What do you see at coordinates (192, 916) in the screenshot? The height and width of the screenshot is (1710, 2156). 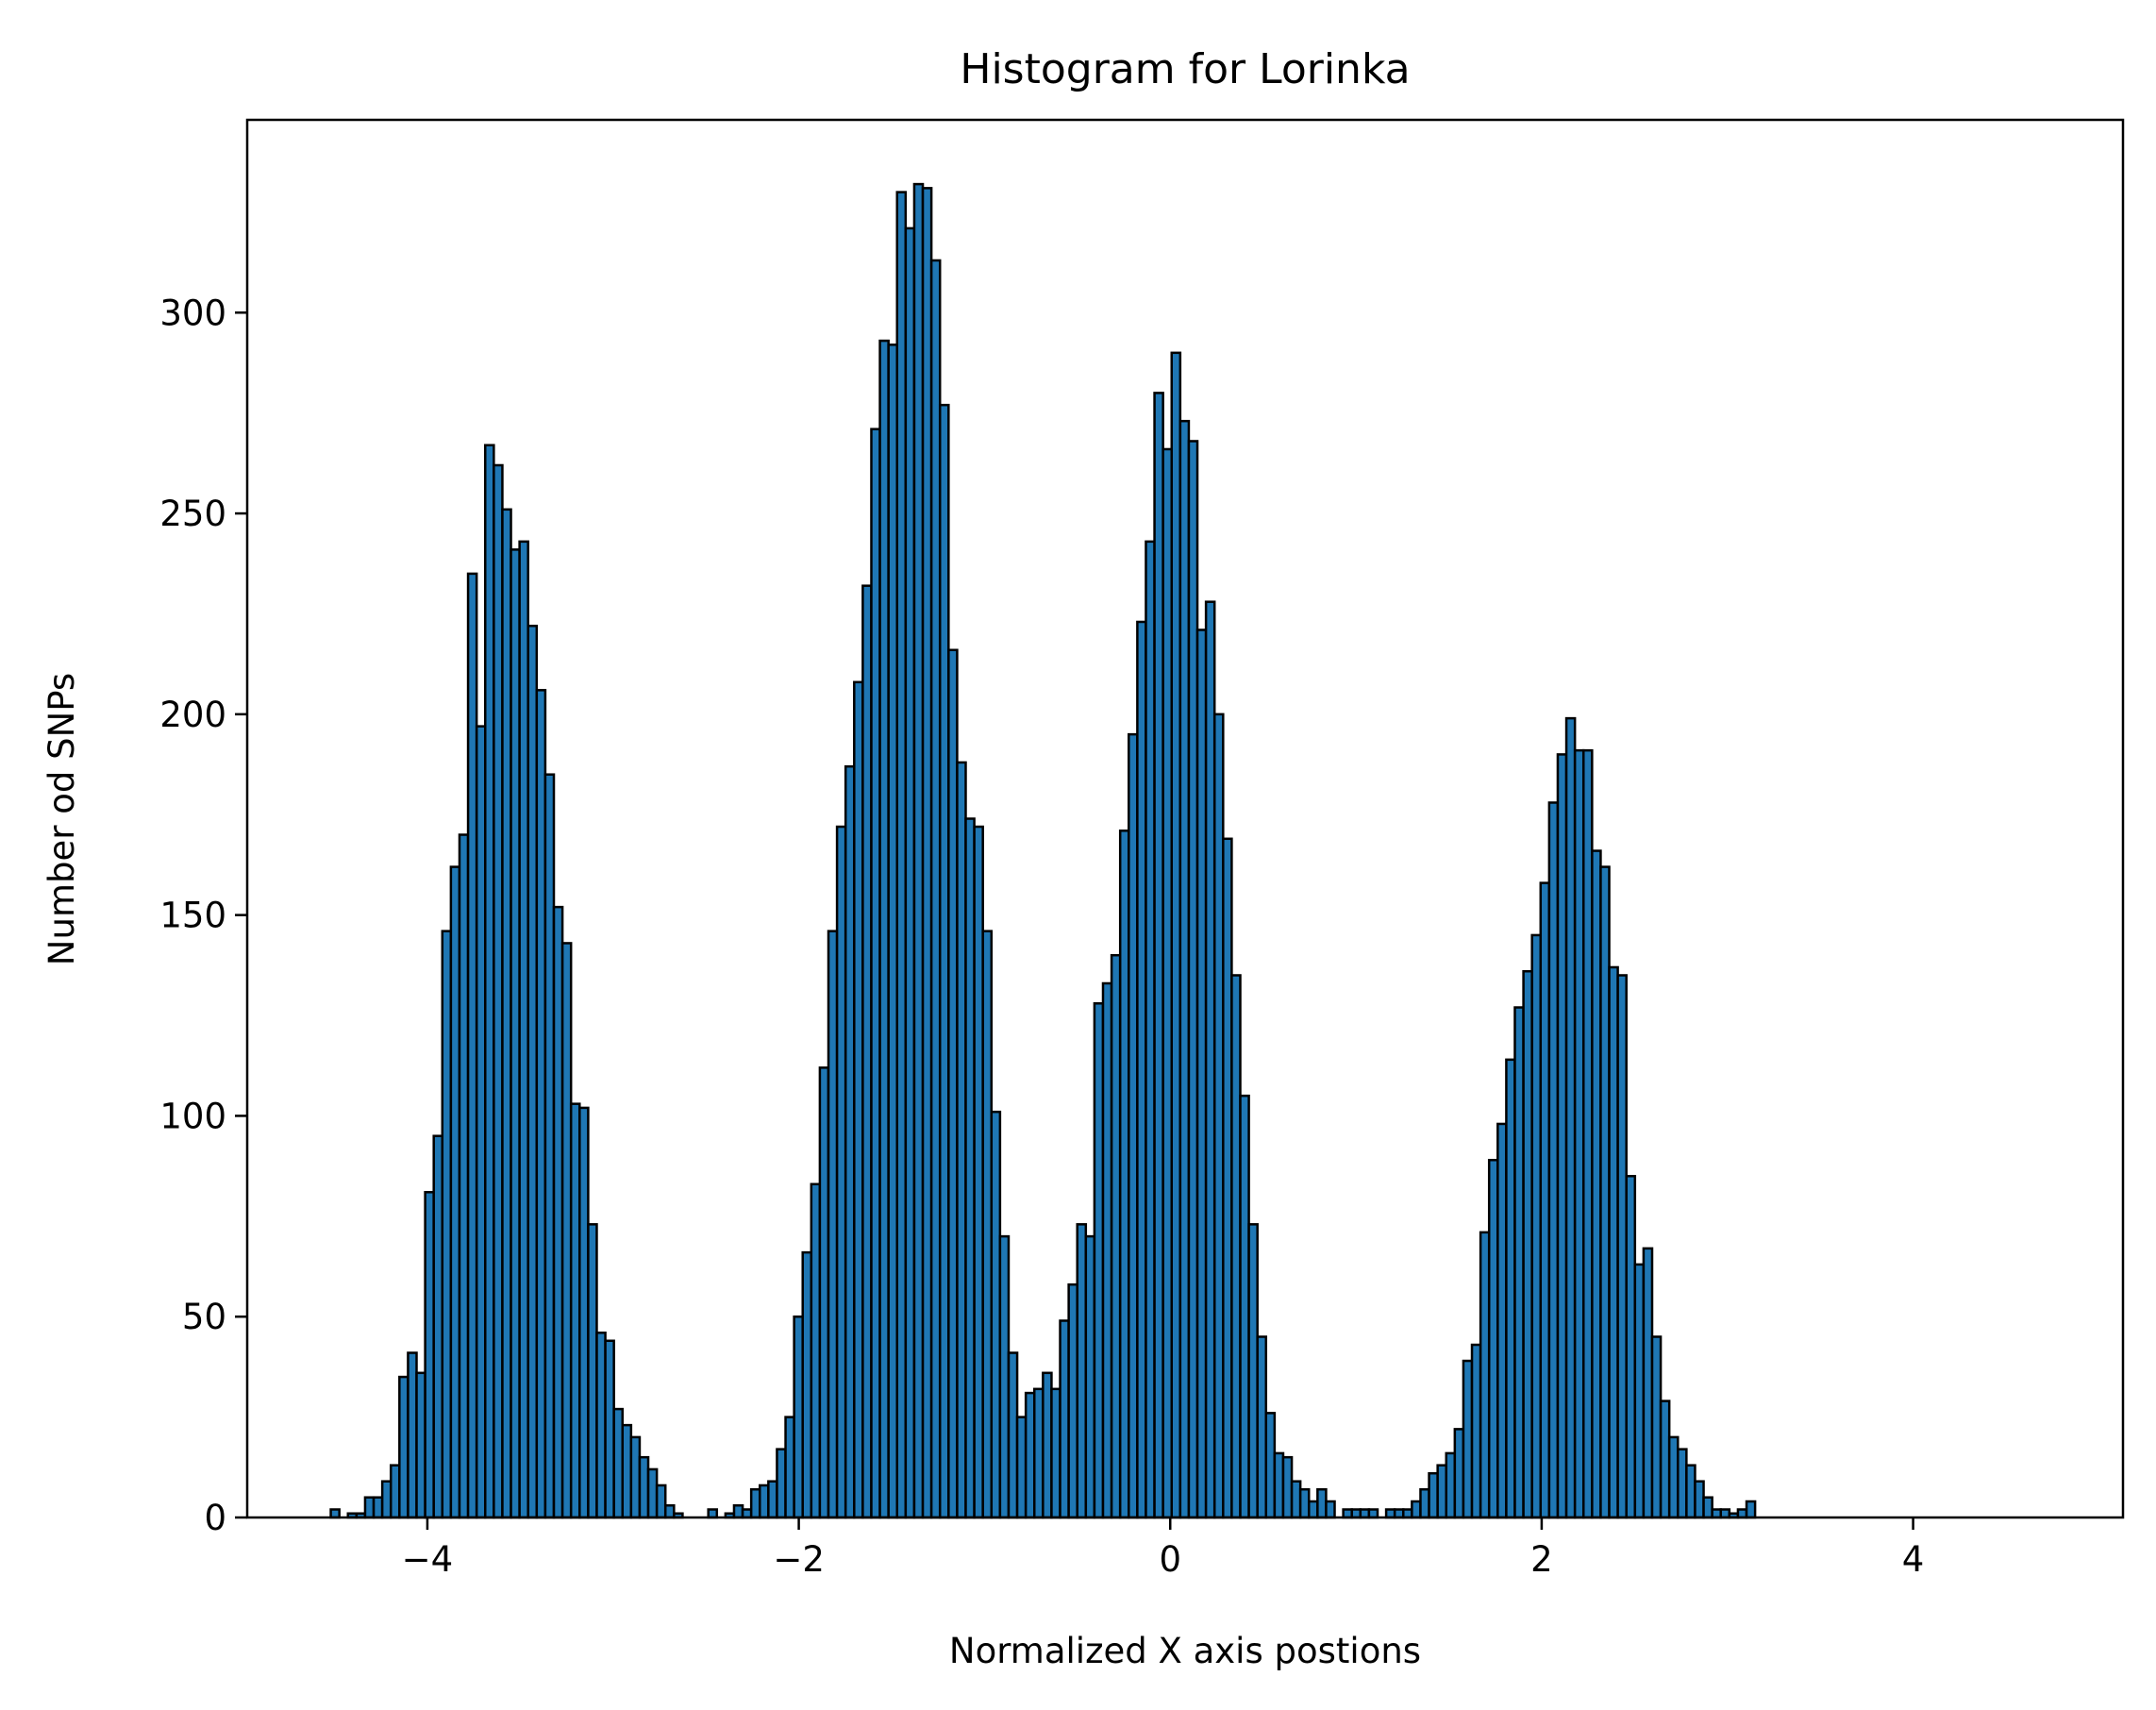 I see `y-tick-label: 150` at bounding box center [192, 916].